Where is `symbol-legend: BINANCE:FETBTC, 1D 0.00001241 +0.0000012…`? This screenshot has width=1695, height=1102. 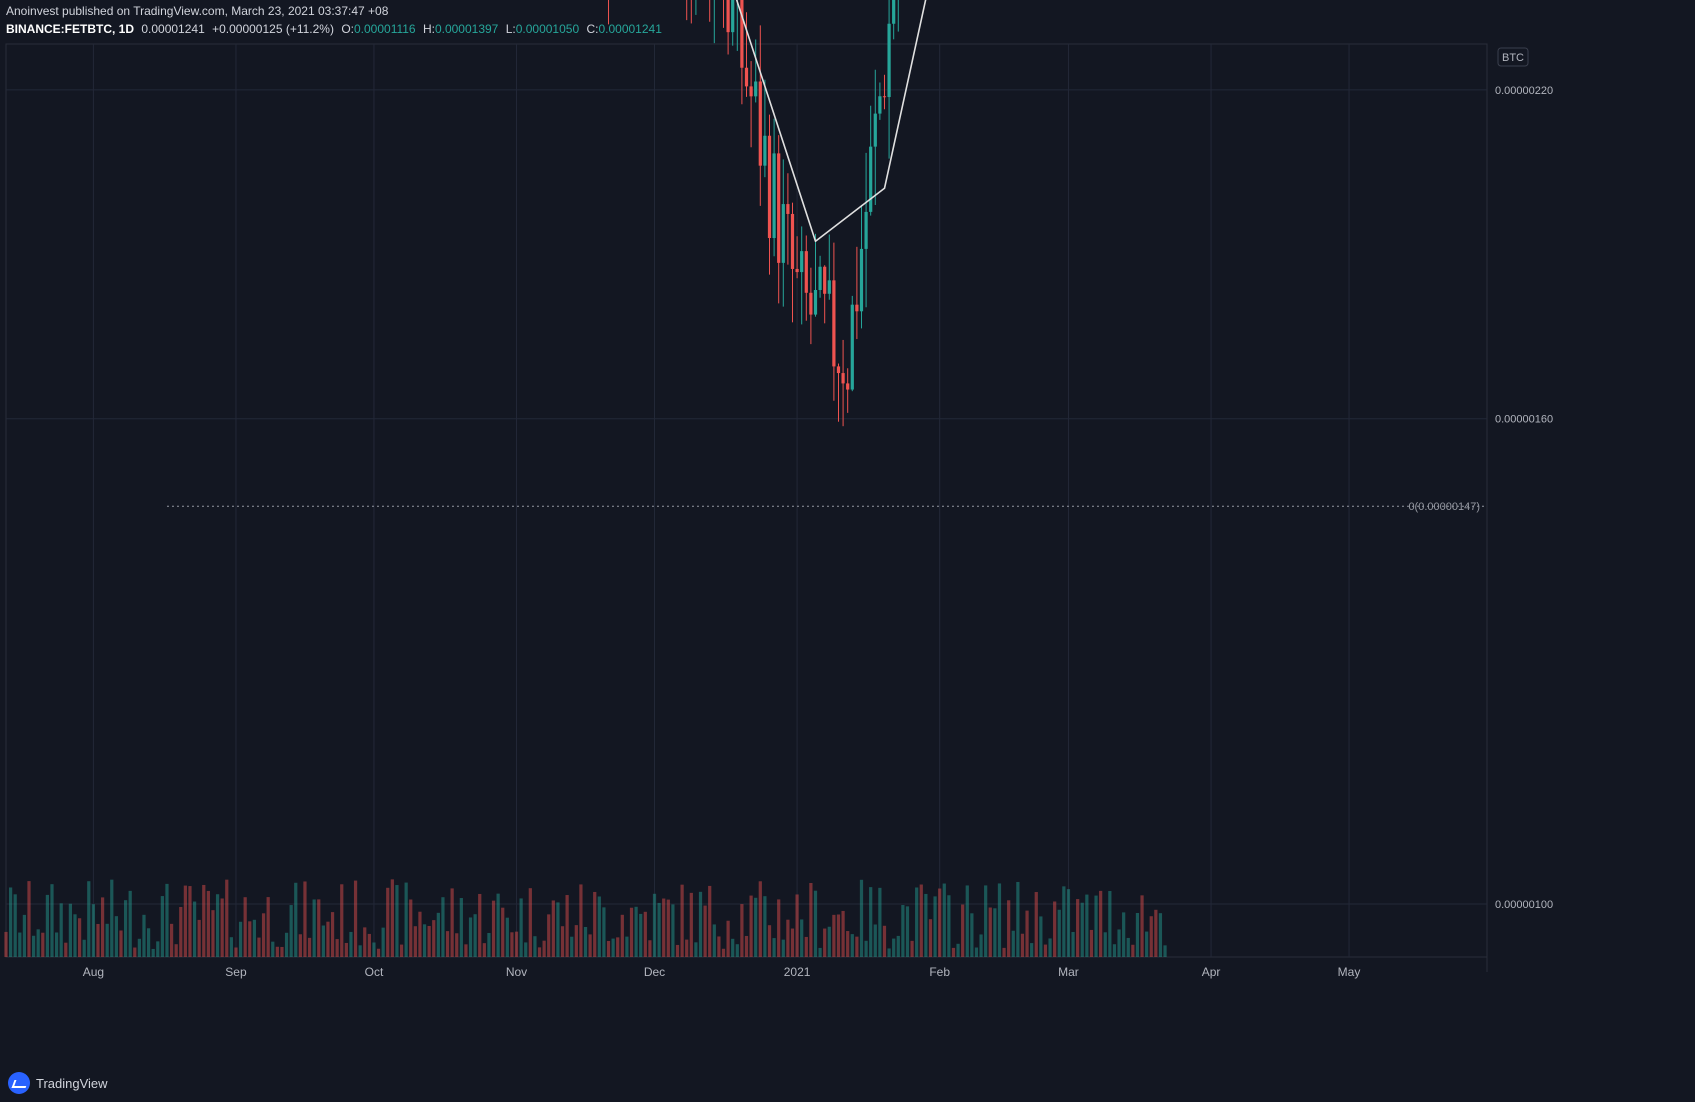 symbol-legend: BINANCE:FETBTC, 1D 0.00001241 +0.0000012… is located at coordinates (334, 29).